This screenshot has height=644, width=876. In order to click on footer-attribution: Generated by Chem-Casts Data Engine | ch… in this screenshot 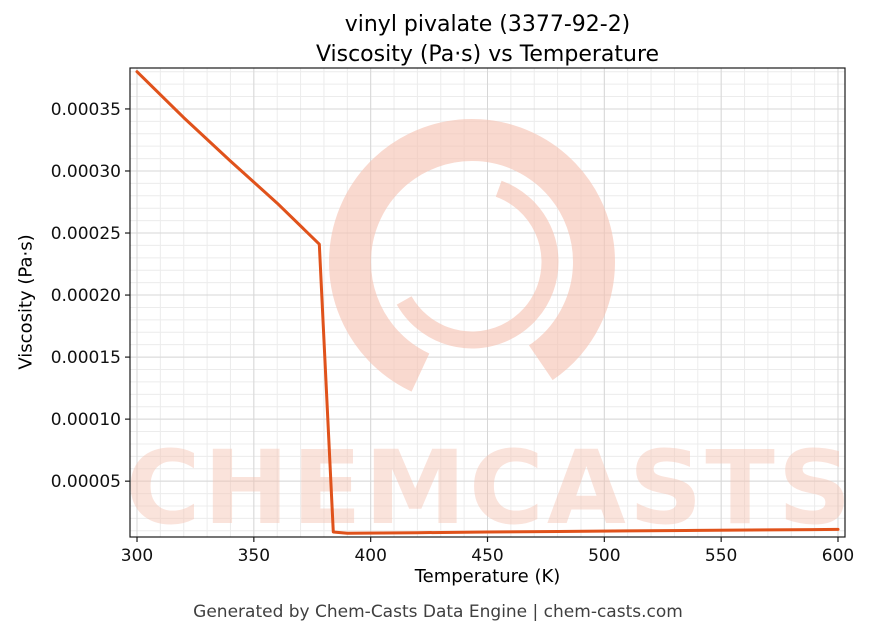, I will do `click(438, 612)`.